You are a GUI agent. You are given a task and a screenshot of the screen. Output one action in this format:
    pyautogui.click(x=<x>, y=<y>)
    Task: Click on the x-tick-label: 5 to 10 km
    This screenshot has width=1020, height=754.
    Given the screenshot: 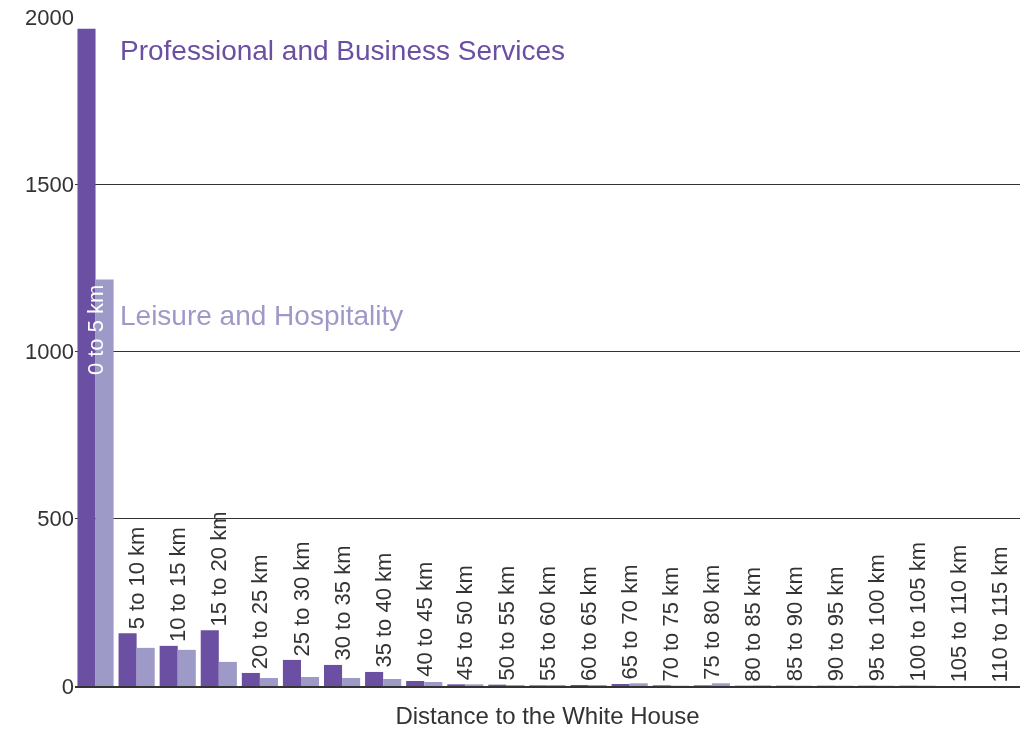 What is the action you would take?
    pyautogui.click(x=136, y=578)
    